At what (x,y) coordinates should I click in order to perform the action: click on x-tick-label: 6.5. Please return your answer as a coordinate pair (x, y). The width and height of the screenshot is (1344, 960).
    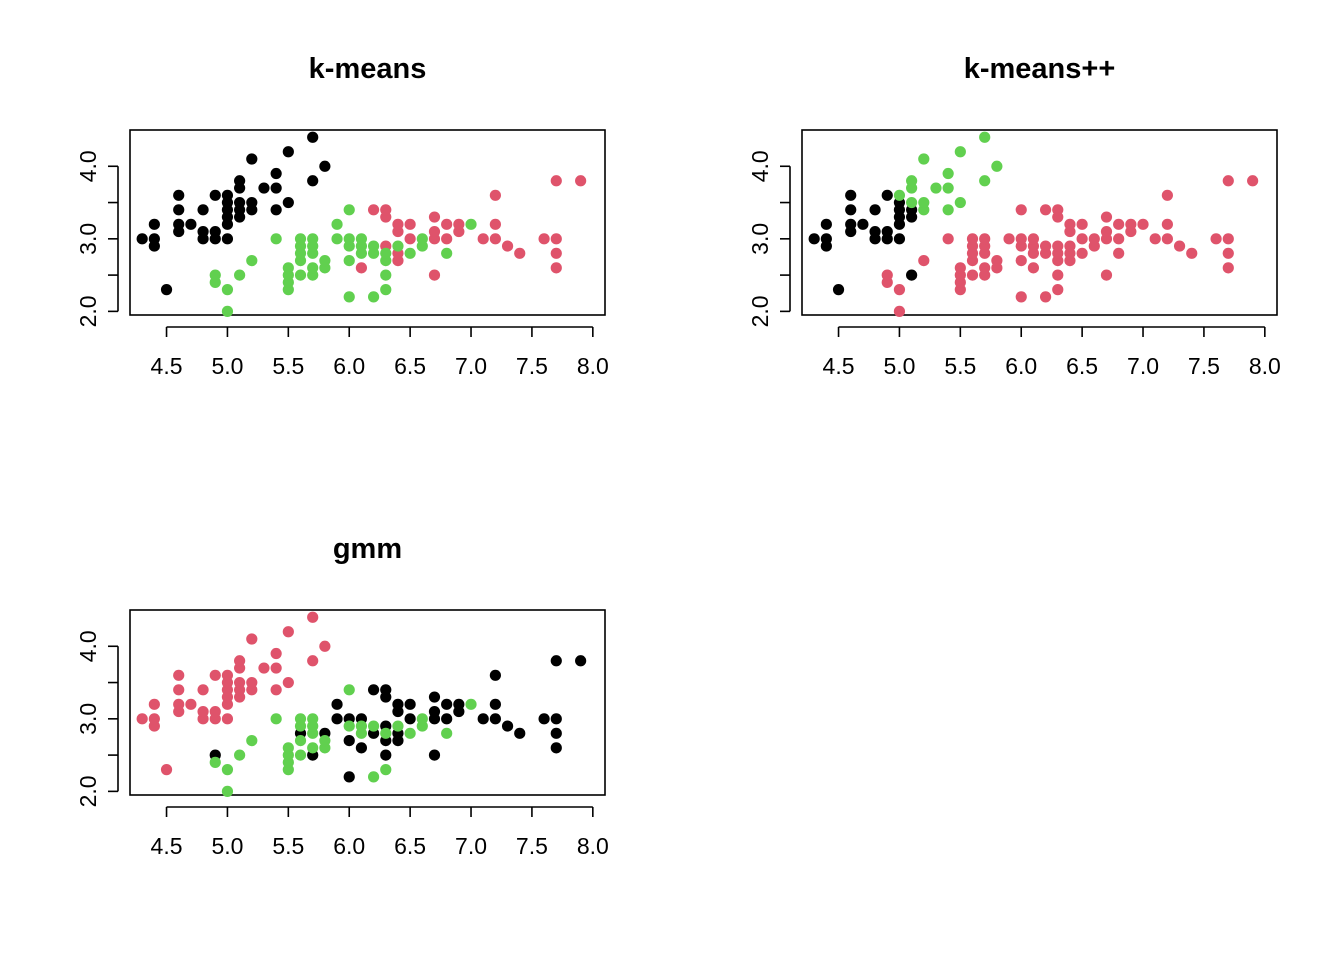
    Looking at the image, I should click on (410, 366).